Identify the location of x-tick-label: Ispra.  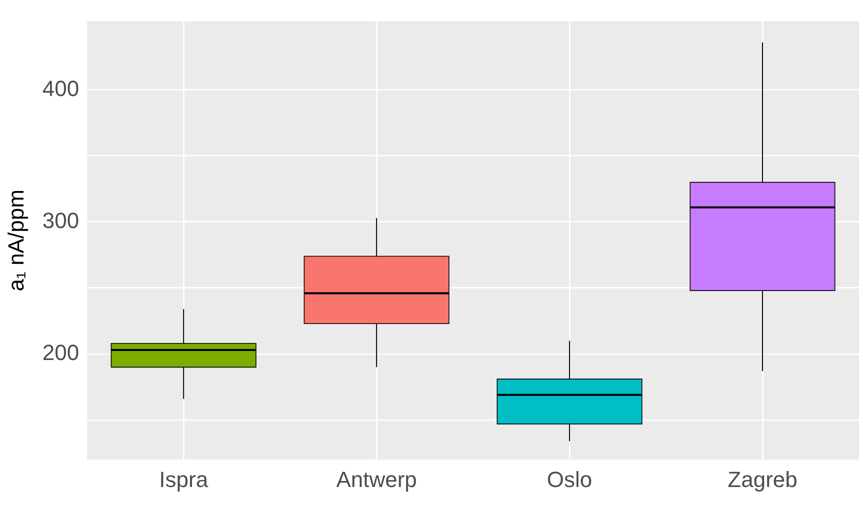
(184, 479).